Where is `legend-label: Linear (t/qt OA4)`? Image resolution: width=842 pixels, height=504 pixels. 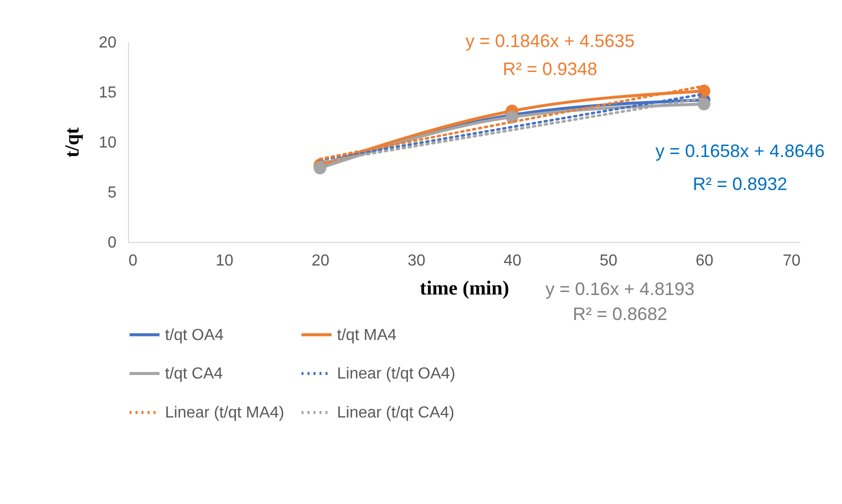
legend-label: Linear (t/qt OA4) is located at coordinates (396, 374).